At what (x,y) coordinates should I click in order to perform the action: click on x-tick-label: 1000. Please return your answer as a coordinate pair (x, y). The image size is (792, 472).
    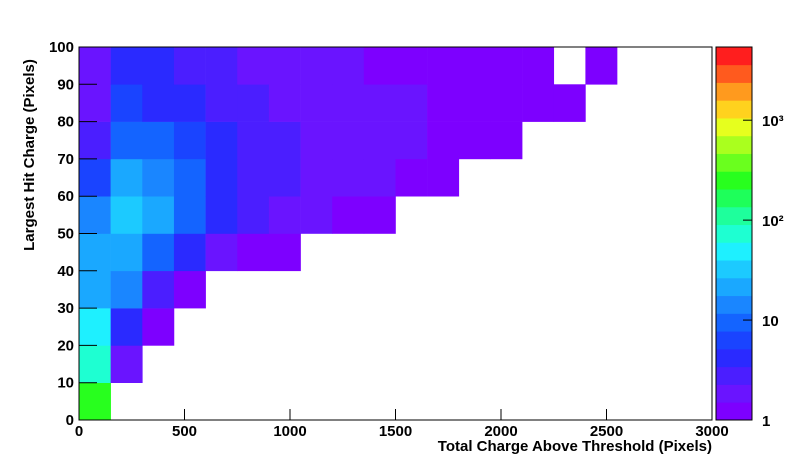
    Looking at the image, I should click on (289, 431).